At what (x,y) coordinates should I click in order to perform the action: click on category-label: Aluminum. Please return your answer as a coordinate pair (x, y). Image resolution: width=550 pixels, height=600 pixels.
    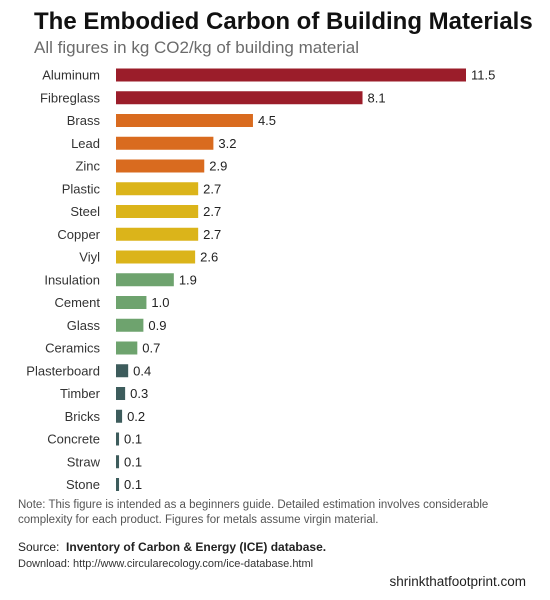
    Looking at the image, I should click on (71, 75).